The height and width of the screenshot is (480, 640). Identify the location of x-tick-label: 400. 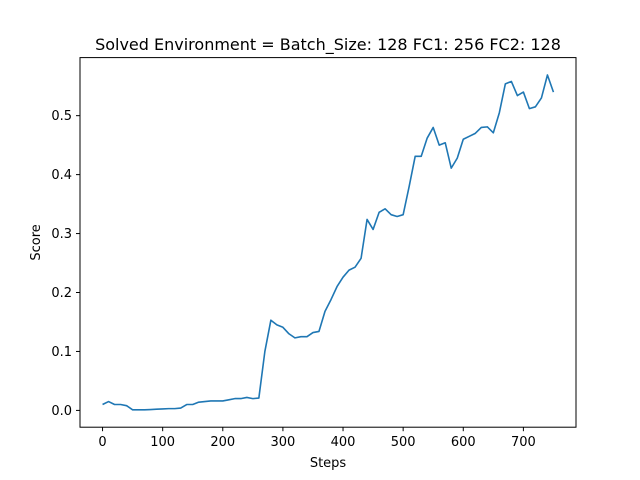
(343, 442).